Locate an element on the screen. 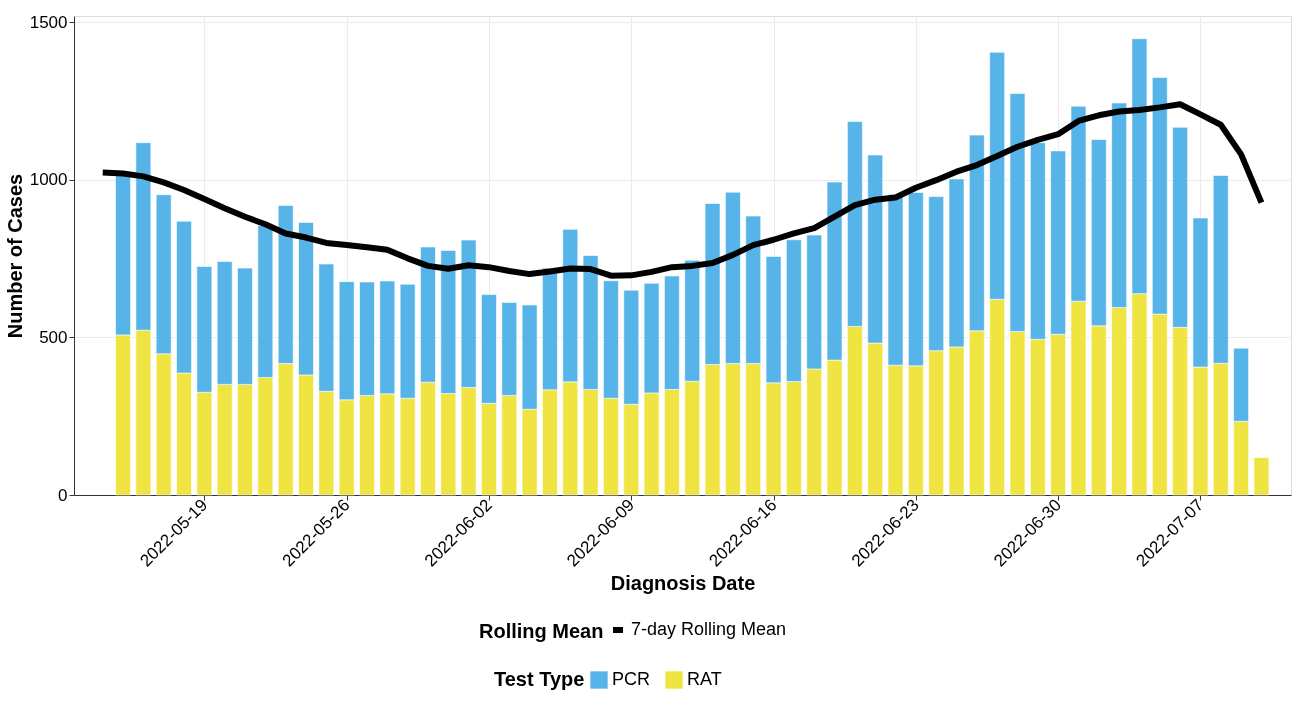  legend-label: RAT is located at coordinates (704, 679).